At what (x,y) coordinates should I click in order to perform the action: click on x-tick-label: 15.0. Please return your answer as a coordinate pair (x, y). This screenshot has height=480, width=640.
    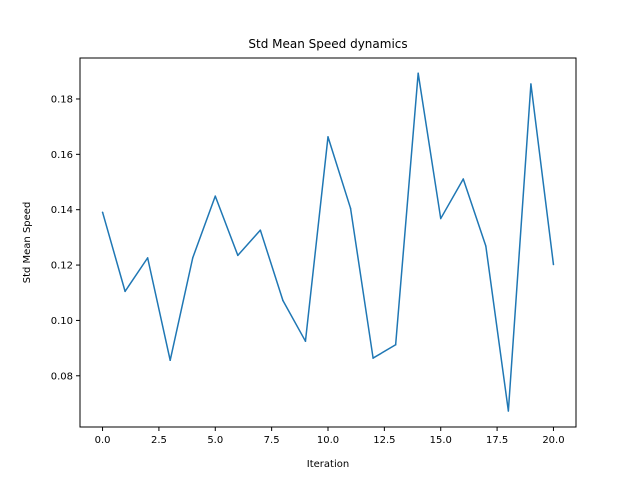
    Looking at the image, I should click on (441, 440).